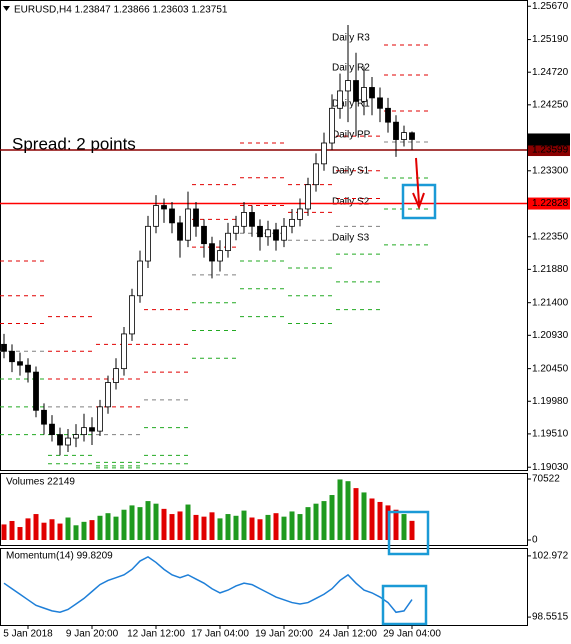 The width and height of the screenshot is (571, 644). I want to click on y-tick-label: 1.19510, so click(550, 434).